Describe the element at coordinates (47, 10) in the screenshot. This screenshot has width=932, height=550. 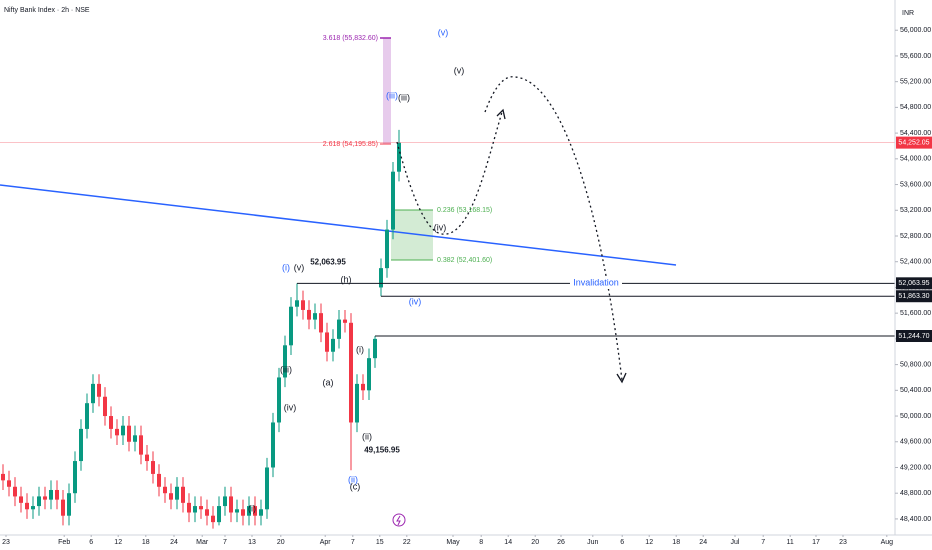
I see `chart-title: Nifty Bank Index · 2h · NSE` at that location.